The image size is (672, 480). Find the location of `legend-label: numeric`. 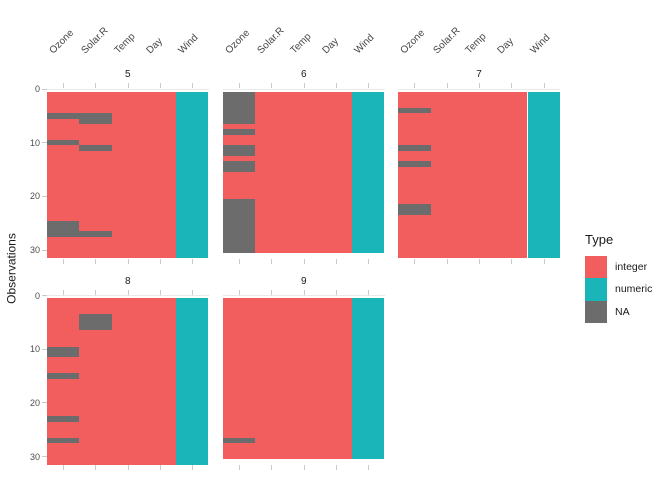

legend-label: numeric is located at coordinates (634, 289).